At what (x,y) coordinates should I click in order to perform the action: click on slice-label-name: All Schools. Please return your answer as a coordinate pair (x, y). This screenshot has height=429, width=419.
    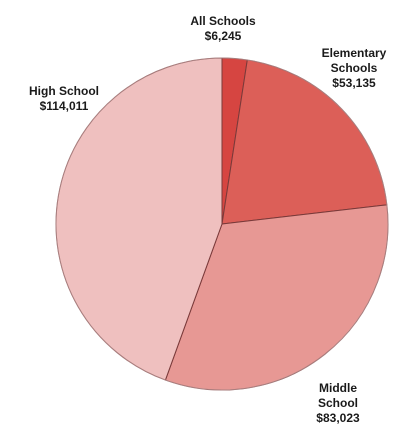
    Looking at the image, I should click on (223, 21).